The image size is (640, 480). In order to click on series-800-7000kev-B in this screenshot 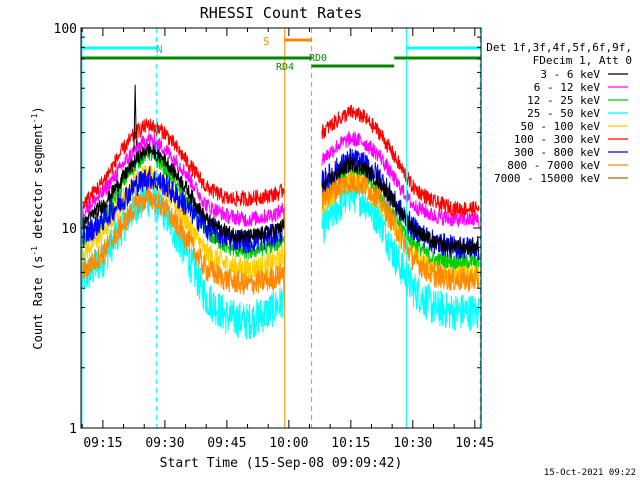, I will do `click(400, 231)`.